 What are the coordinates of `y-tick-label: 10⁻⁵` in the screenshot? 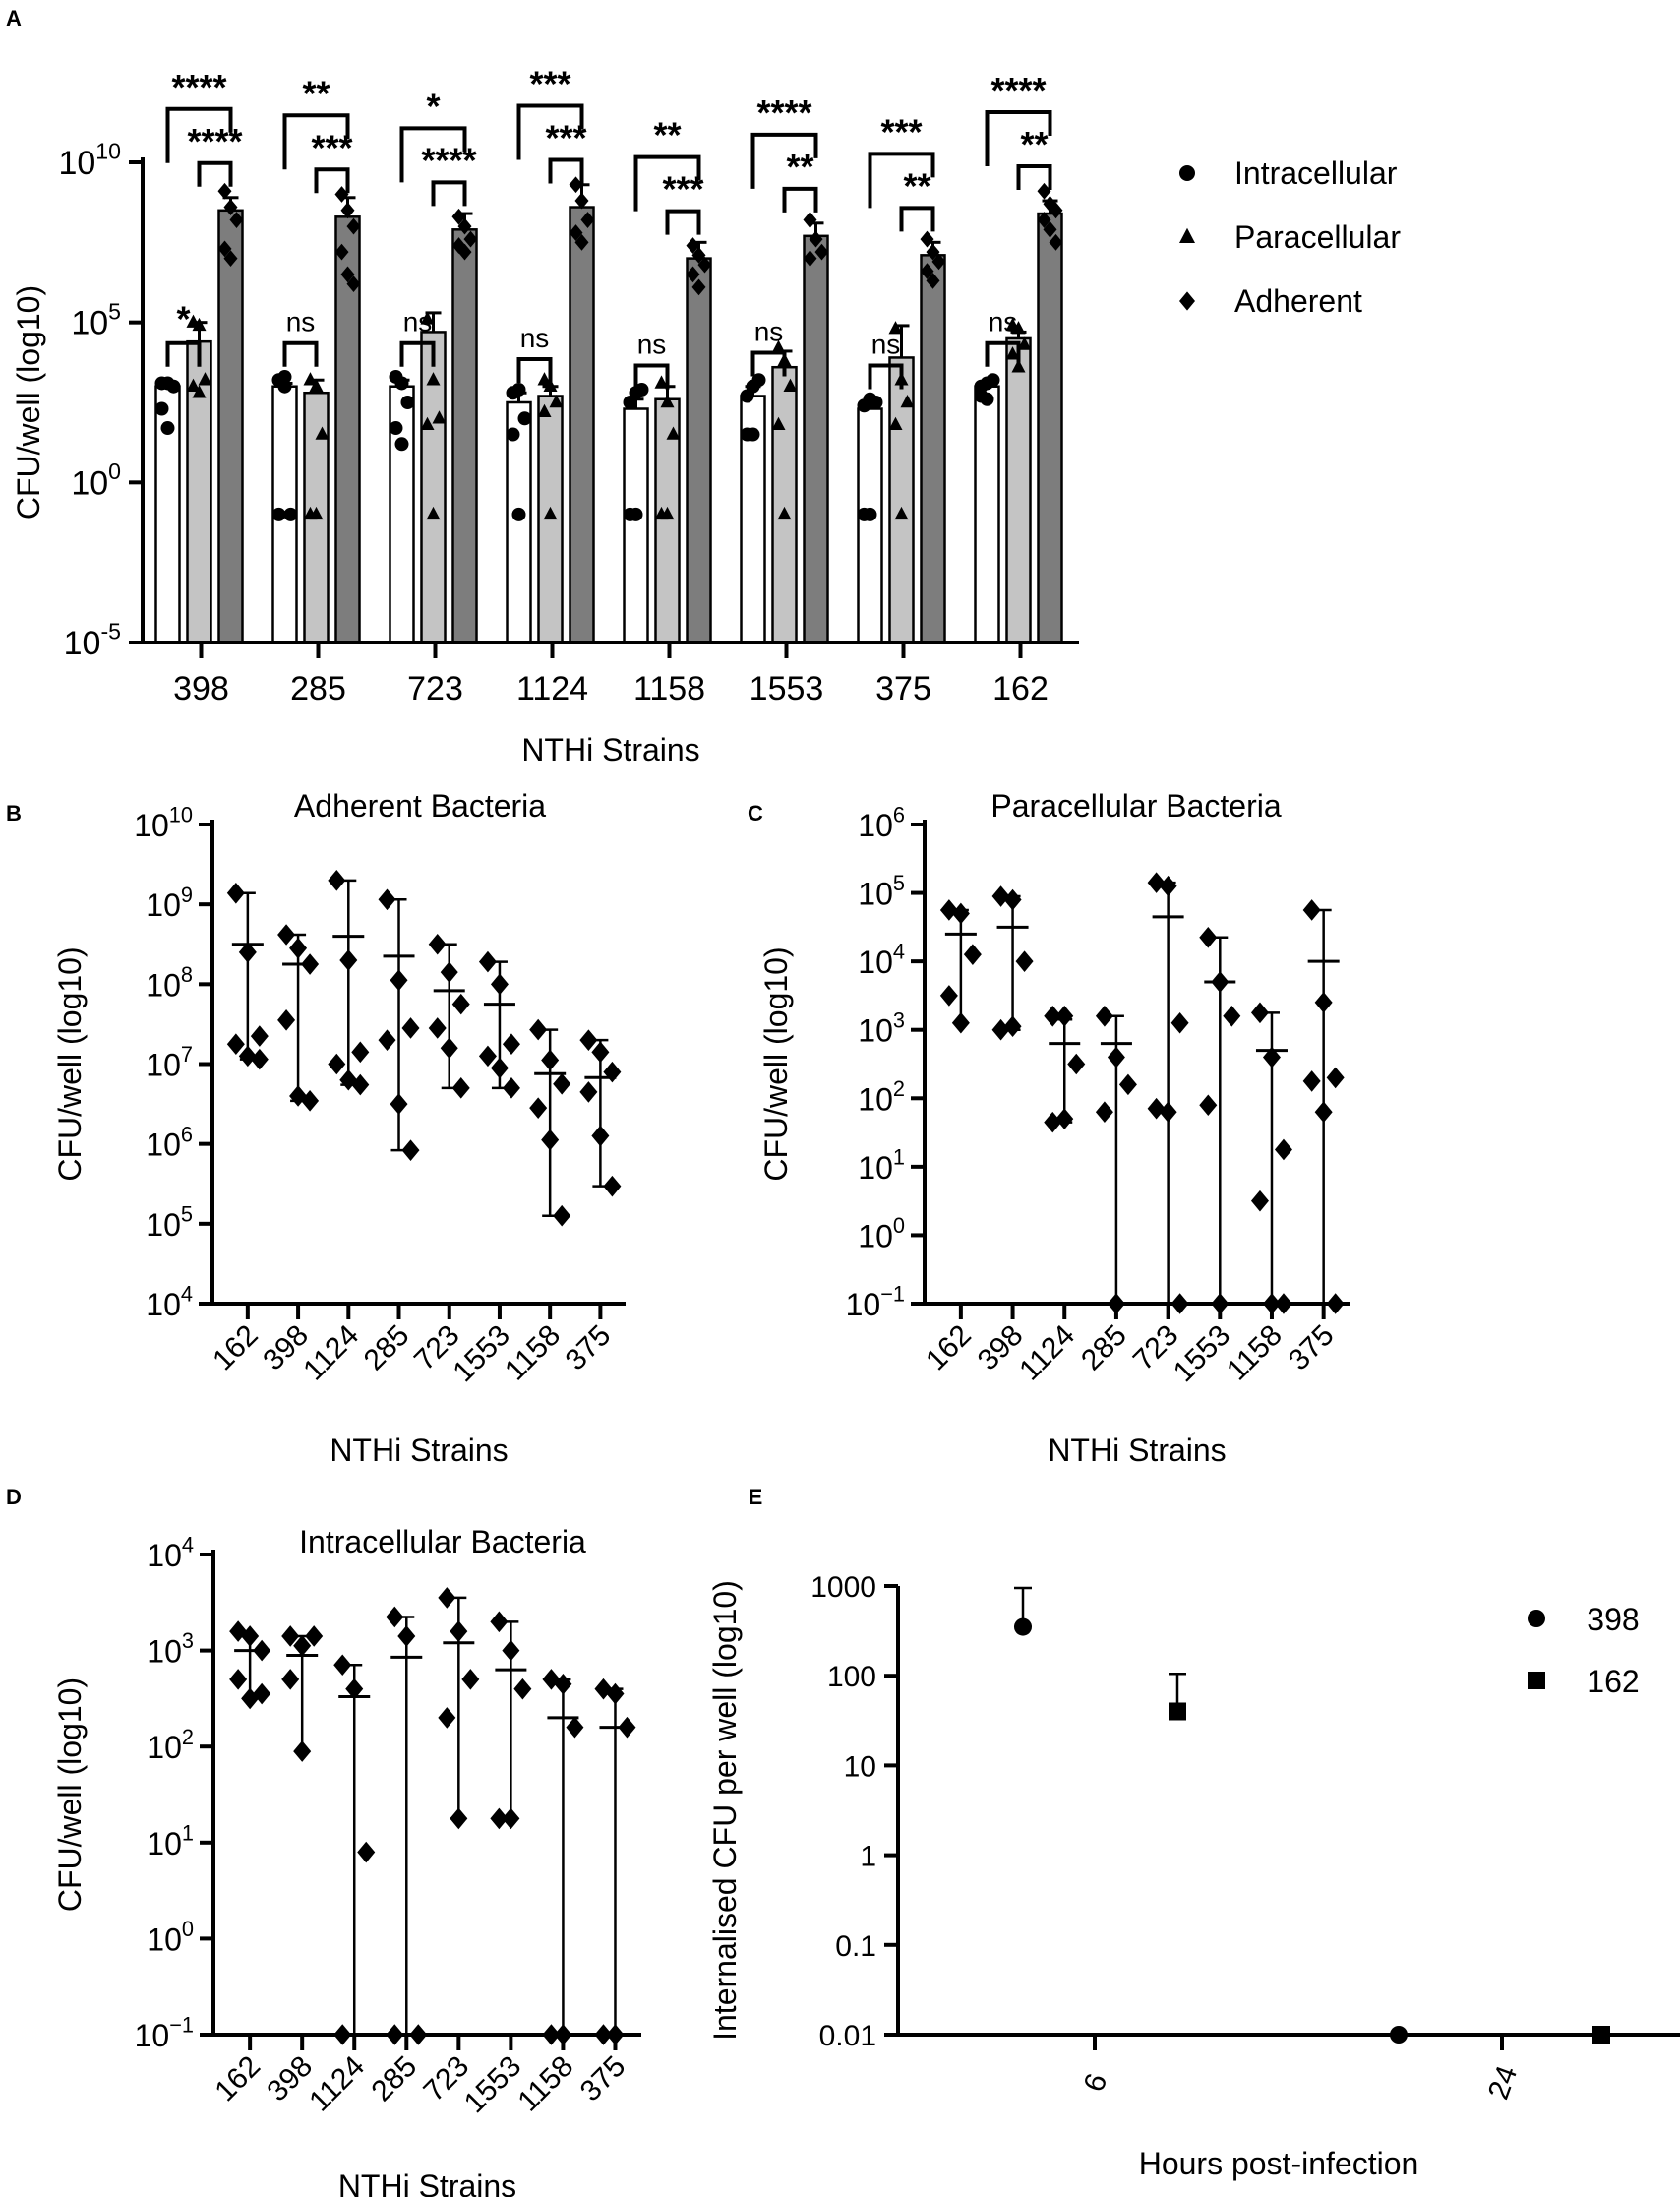 It's located at (92, 640).